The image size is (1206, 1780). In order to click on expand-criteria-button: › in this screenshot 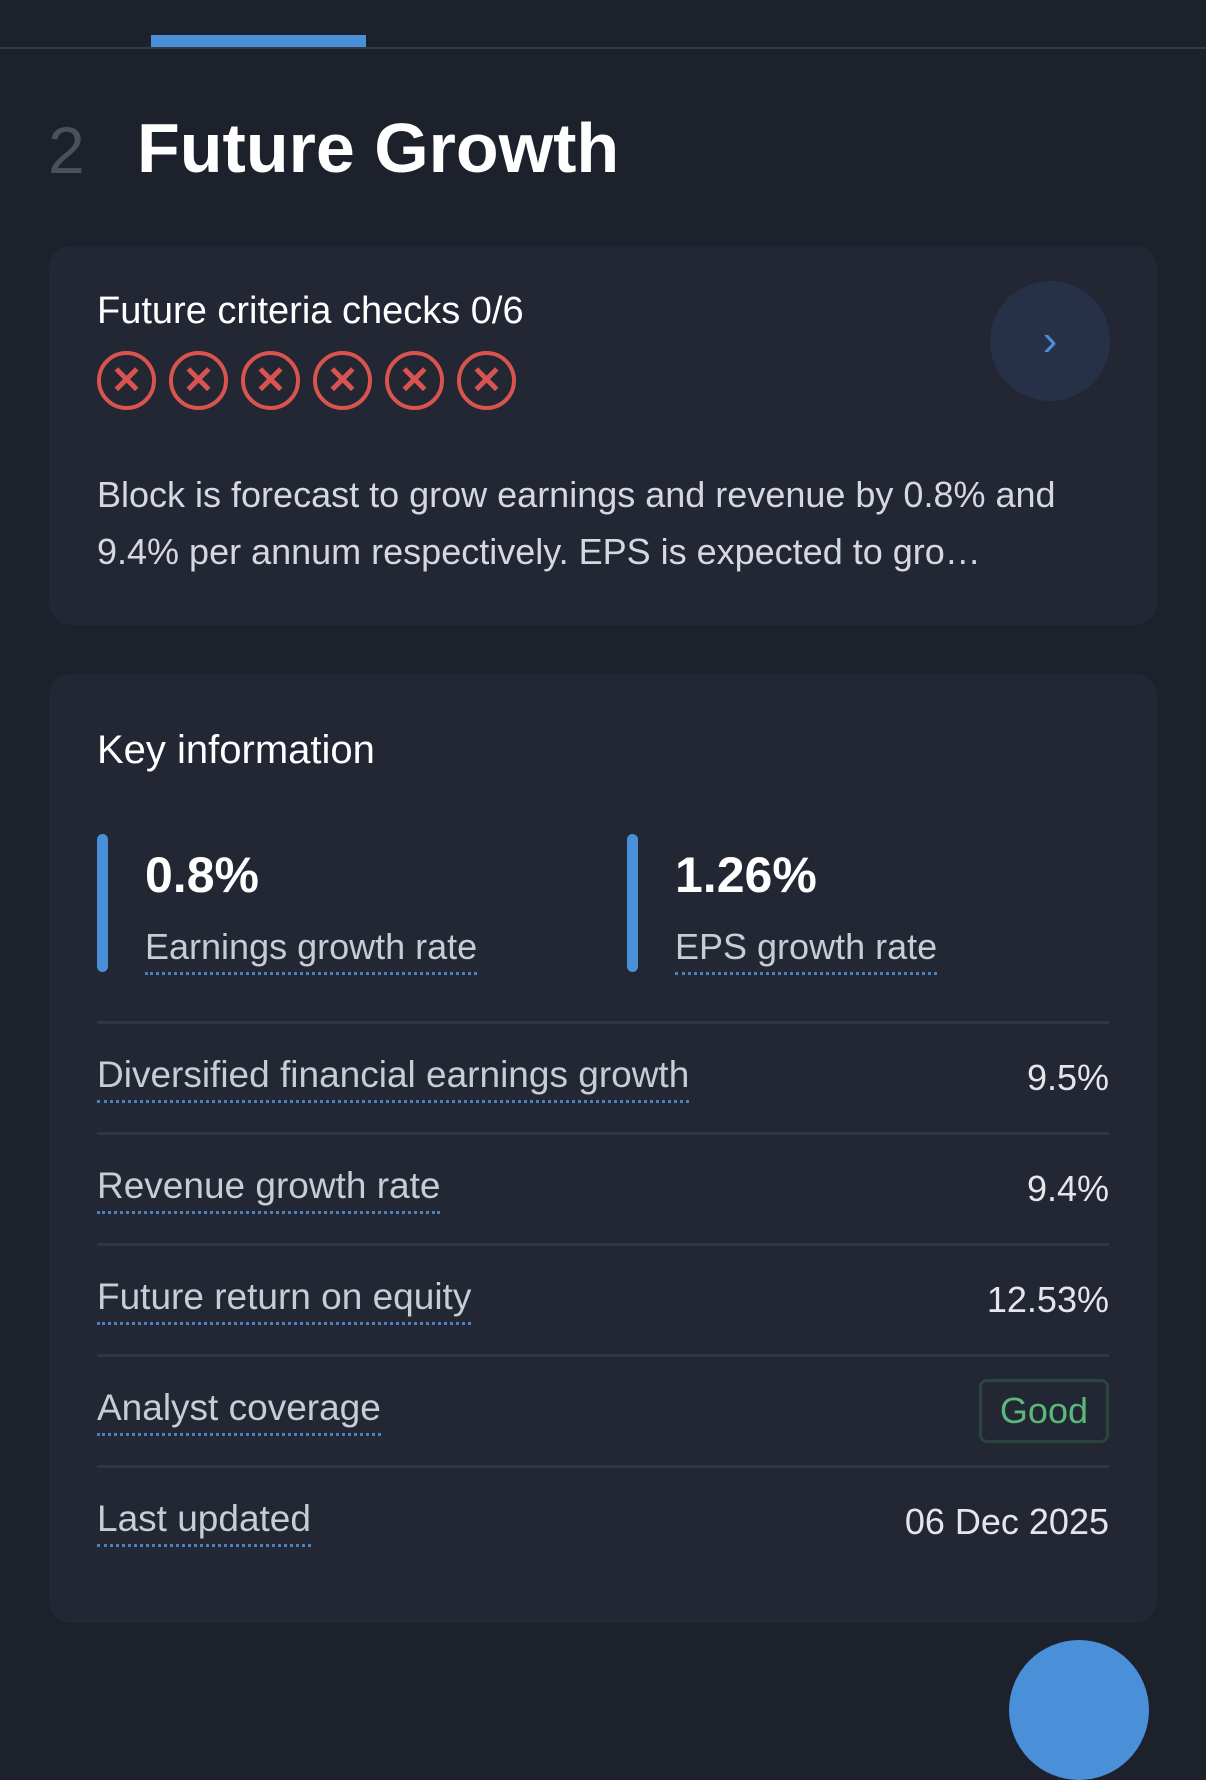, I will do `click(1050, 341)`.